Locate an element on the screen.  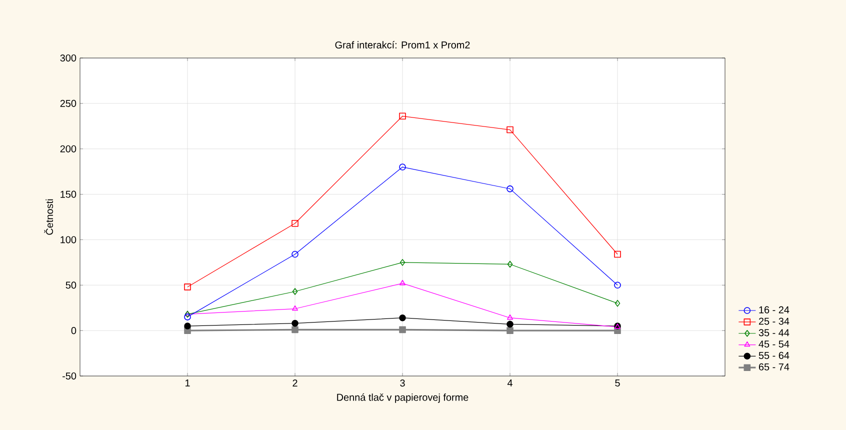
legend-label: 16 - 24 is located at coordinates (774, 310).